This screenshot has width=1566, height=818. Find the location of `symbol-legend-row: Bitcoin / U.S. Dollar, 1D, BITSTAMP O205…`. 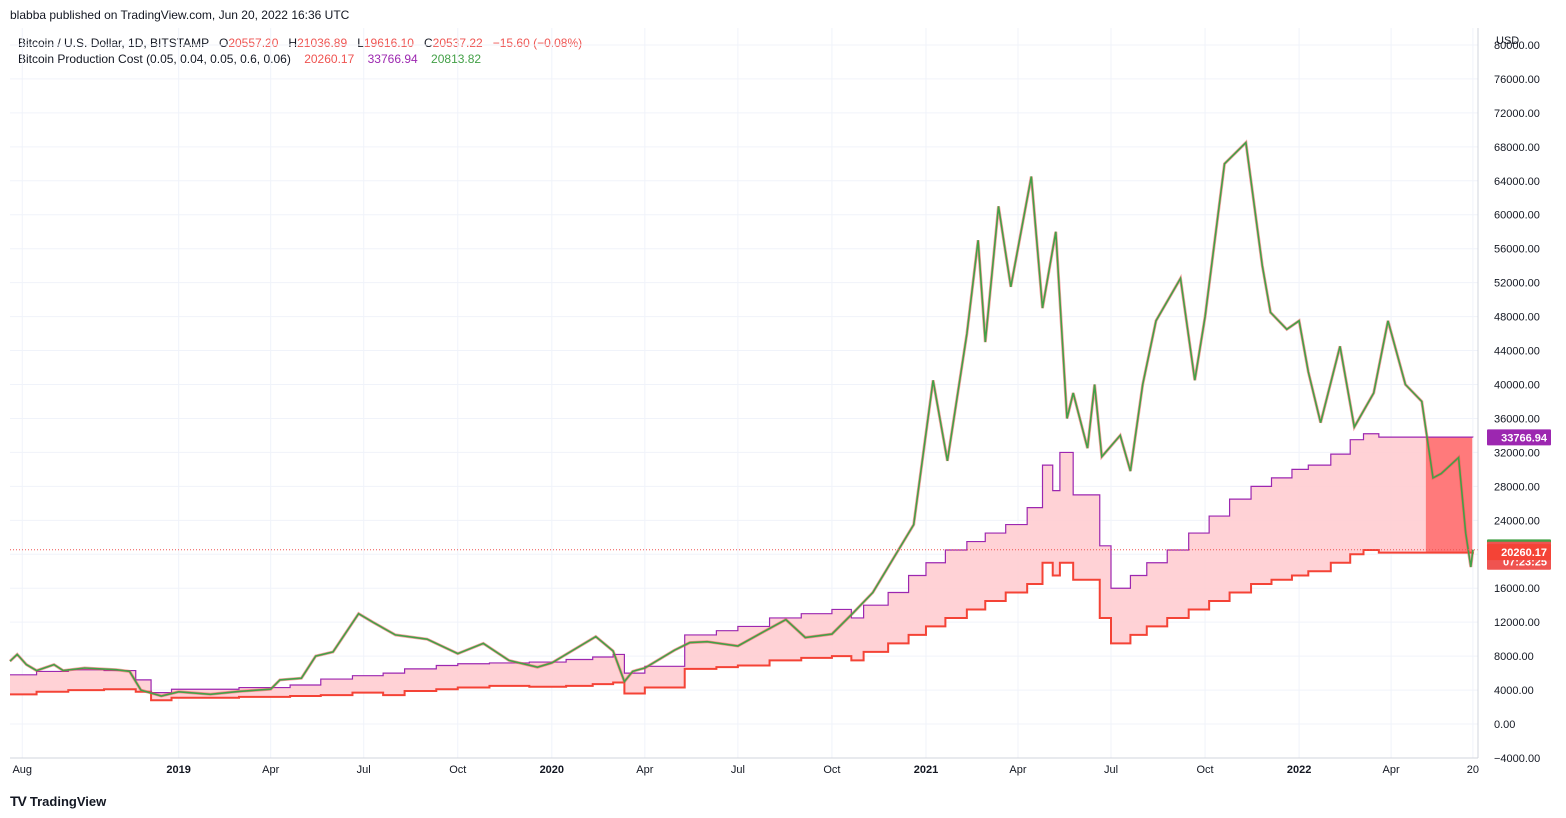

symbol-legend-row: Bitcoin / U.S. Dollar, 1D, BITSTAMP O205… is located at coordinates (300, 43).